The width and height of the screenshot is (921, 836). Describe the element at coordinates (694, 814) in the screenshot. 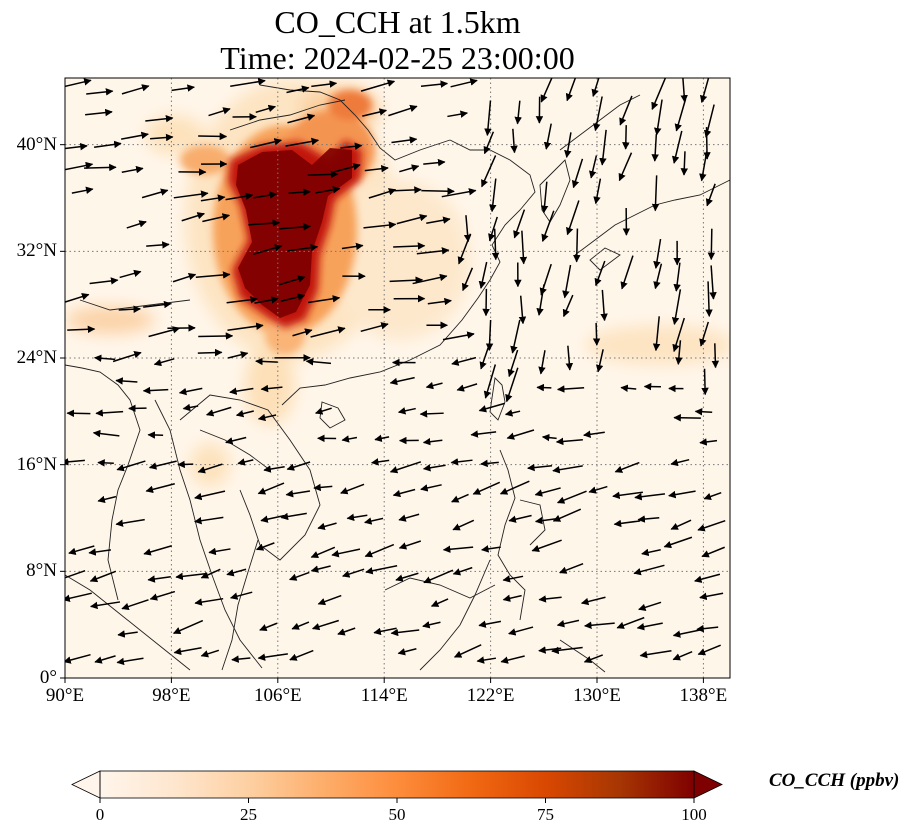

I see `colorbar-tick-label: 100` at that location.